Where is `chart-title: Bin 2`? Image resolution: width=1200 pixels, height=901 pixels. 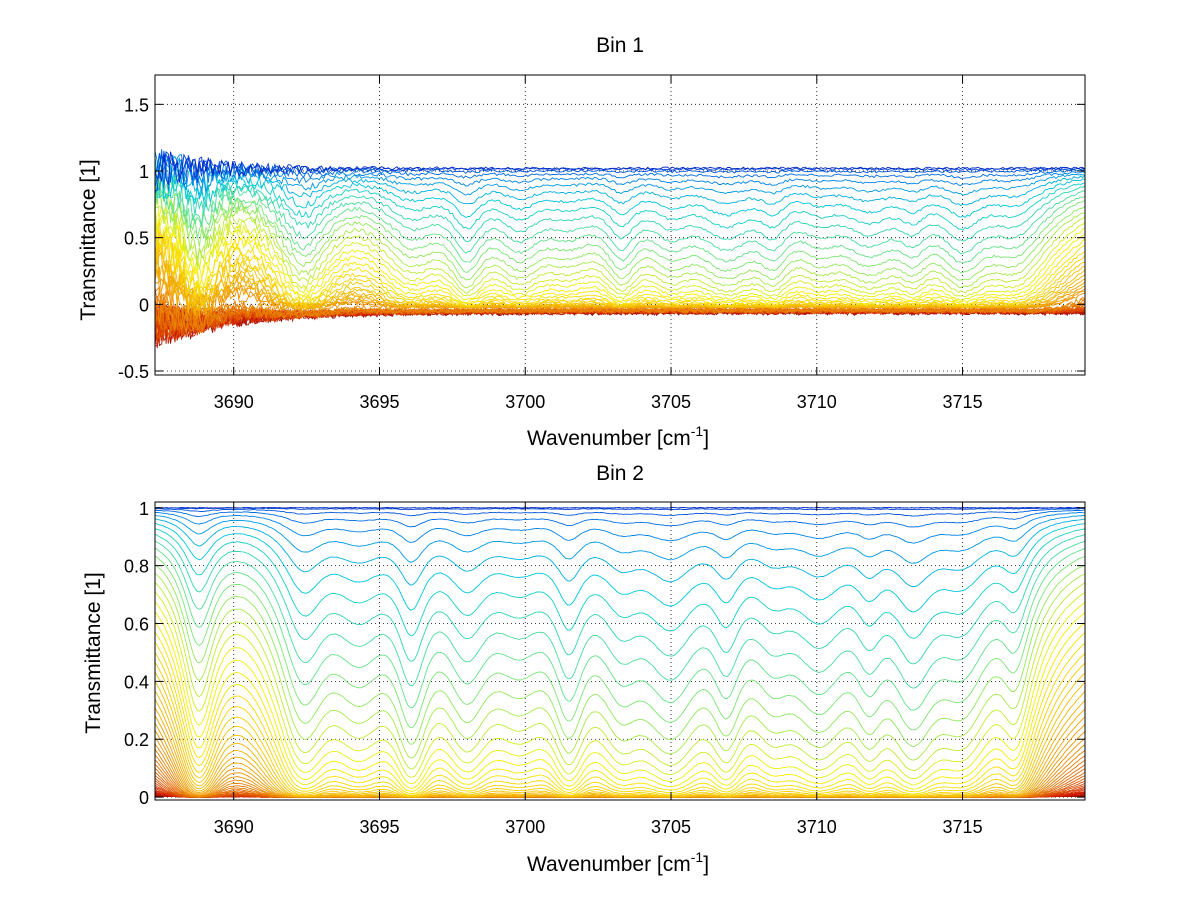 chart-title: Bin 2 is located at coordinates (620, 473).